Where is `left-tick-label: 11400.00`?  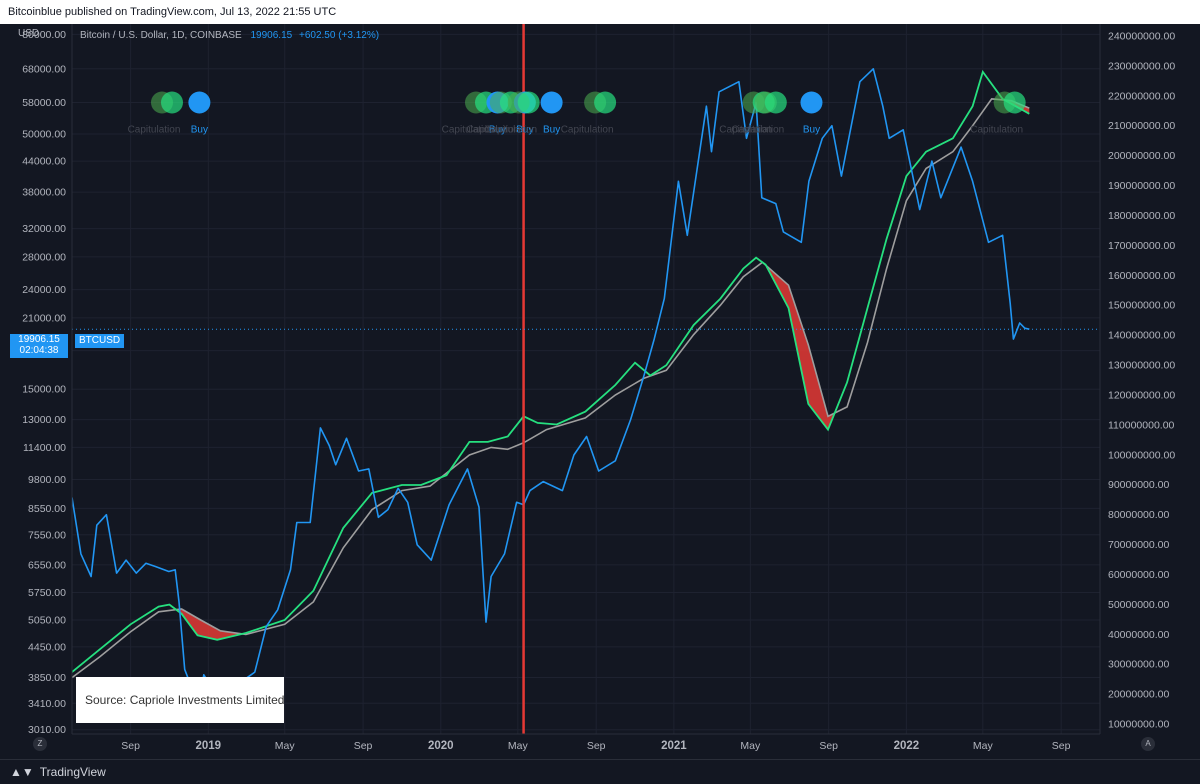
left-tick-label: 11400.00 is located at coordinates (44, 448).